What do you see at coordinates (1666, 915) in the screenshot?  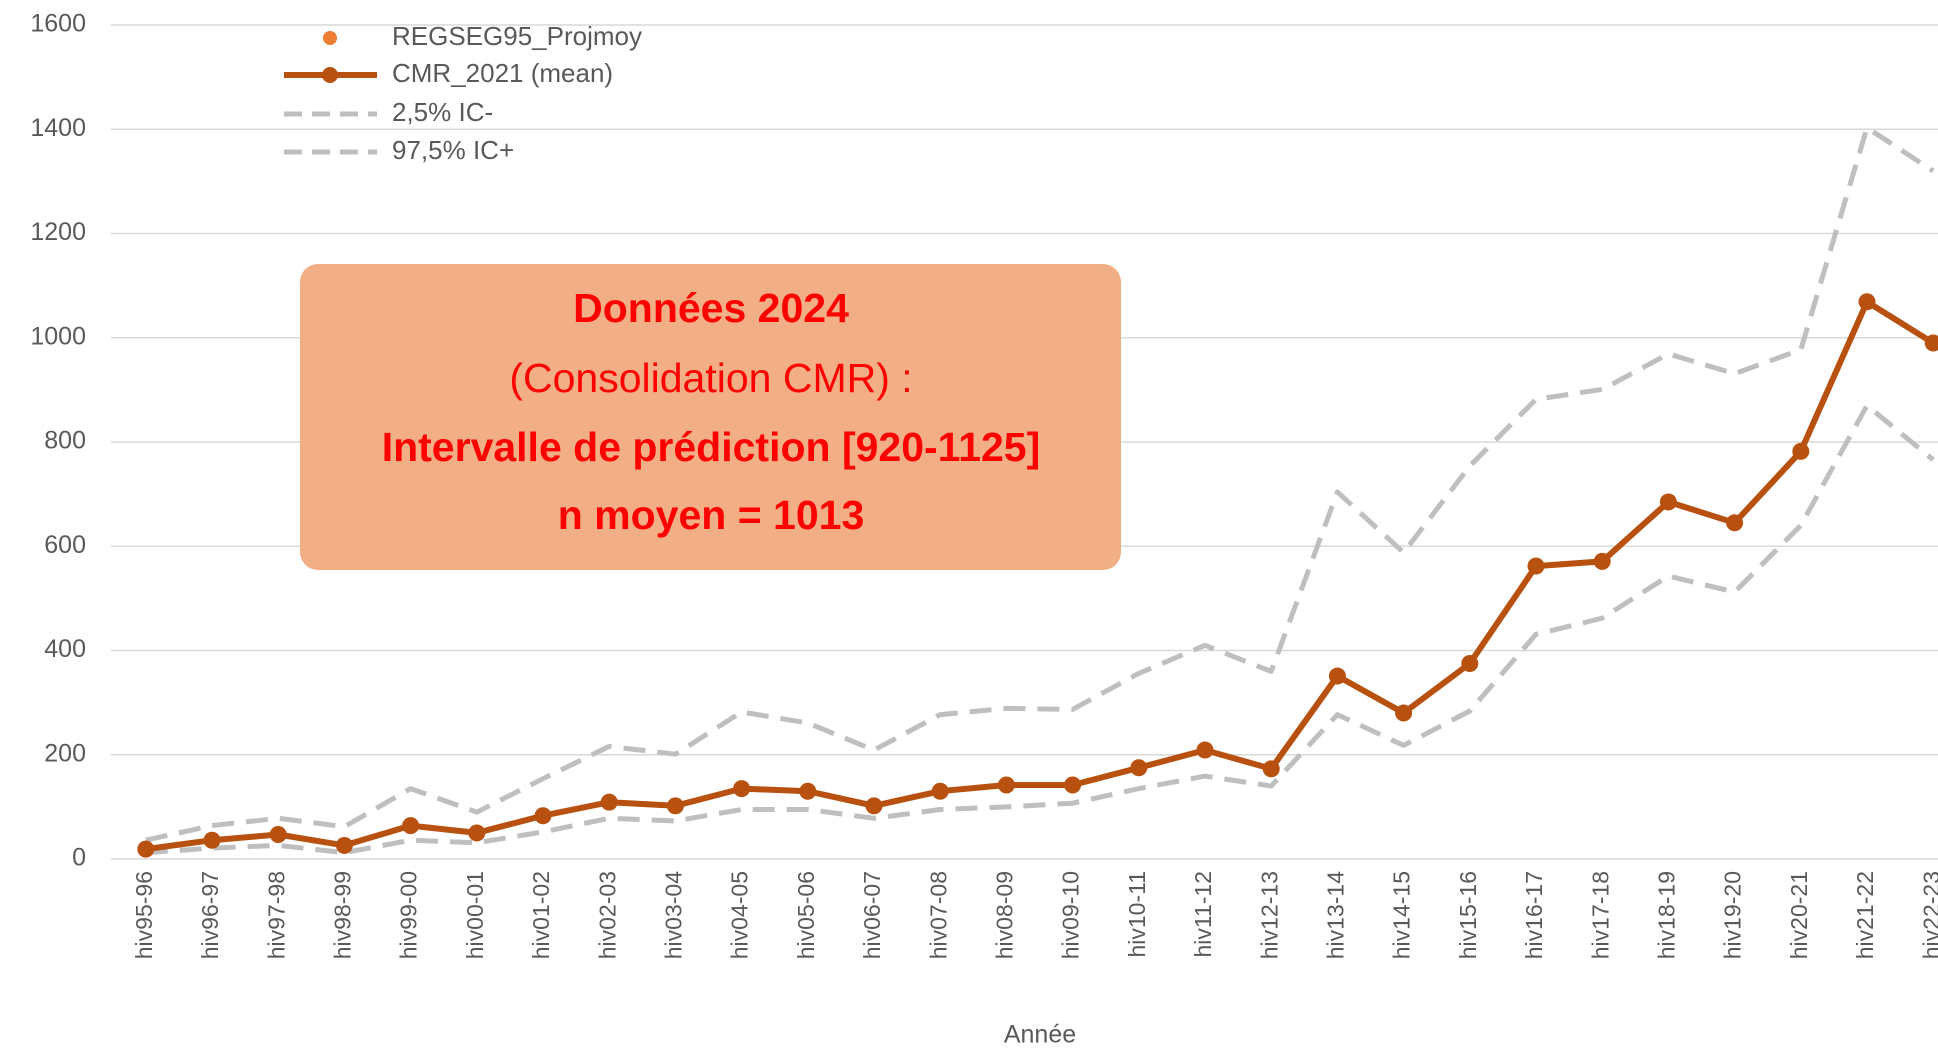 I see `x-tick-label: hiv18-19` at bounding box center [1666, 915].